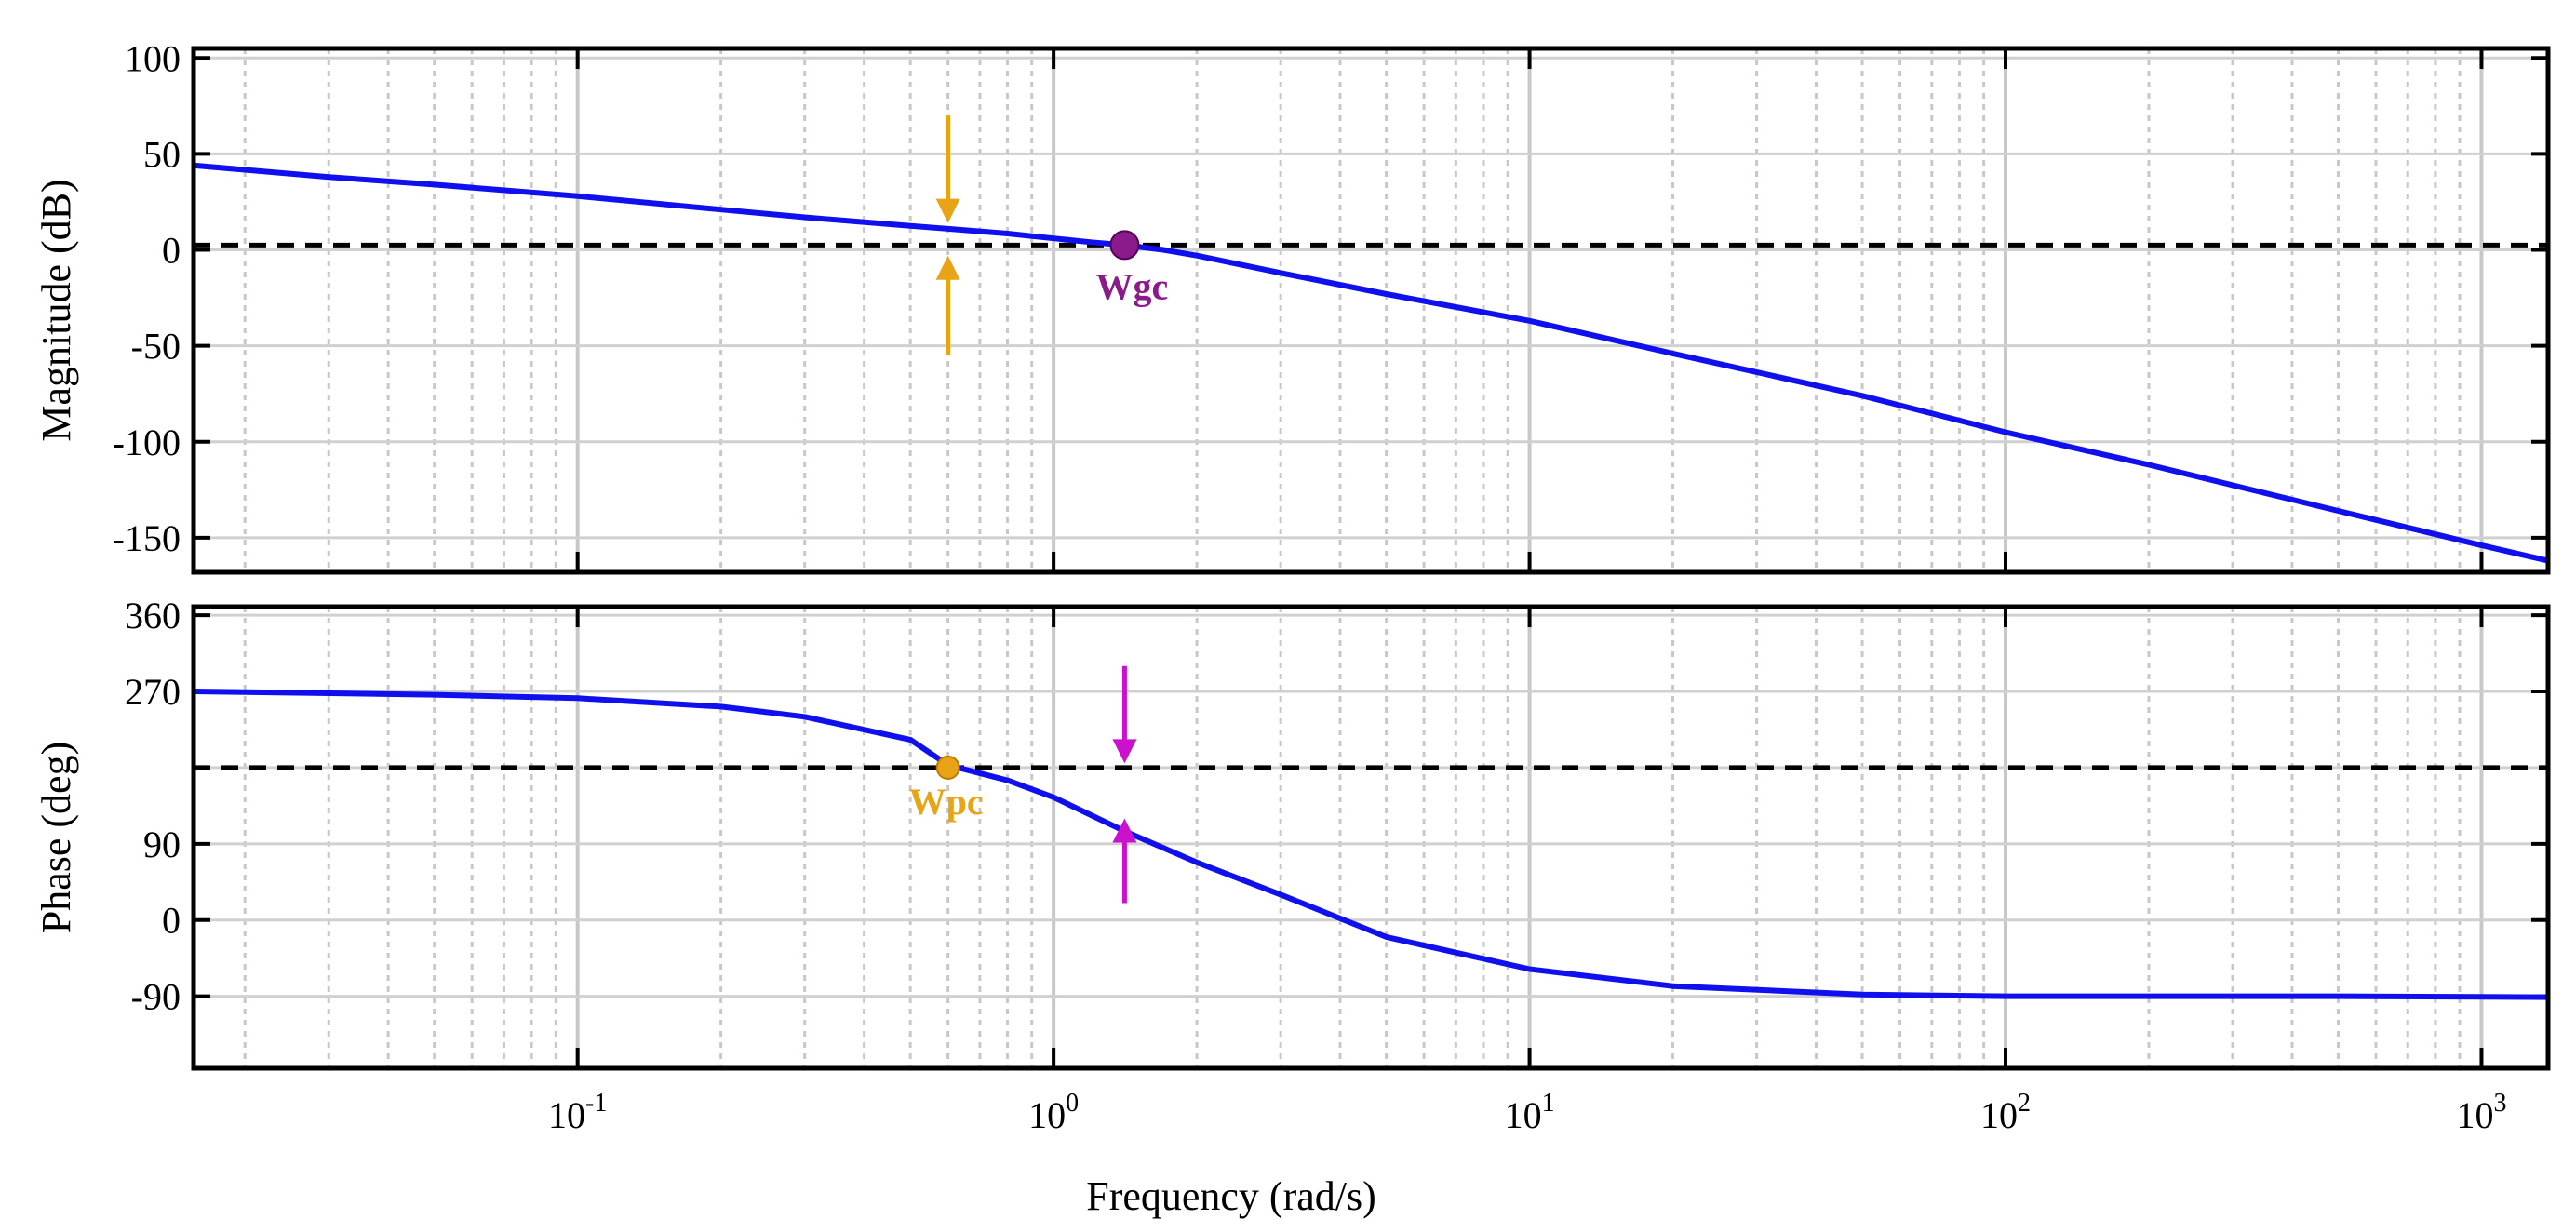  What do you see at coordinates (147, 538) in the screenshot?
I see `magnitude-ytick-label: -150` at bounding box center [147, 538].